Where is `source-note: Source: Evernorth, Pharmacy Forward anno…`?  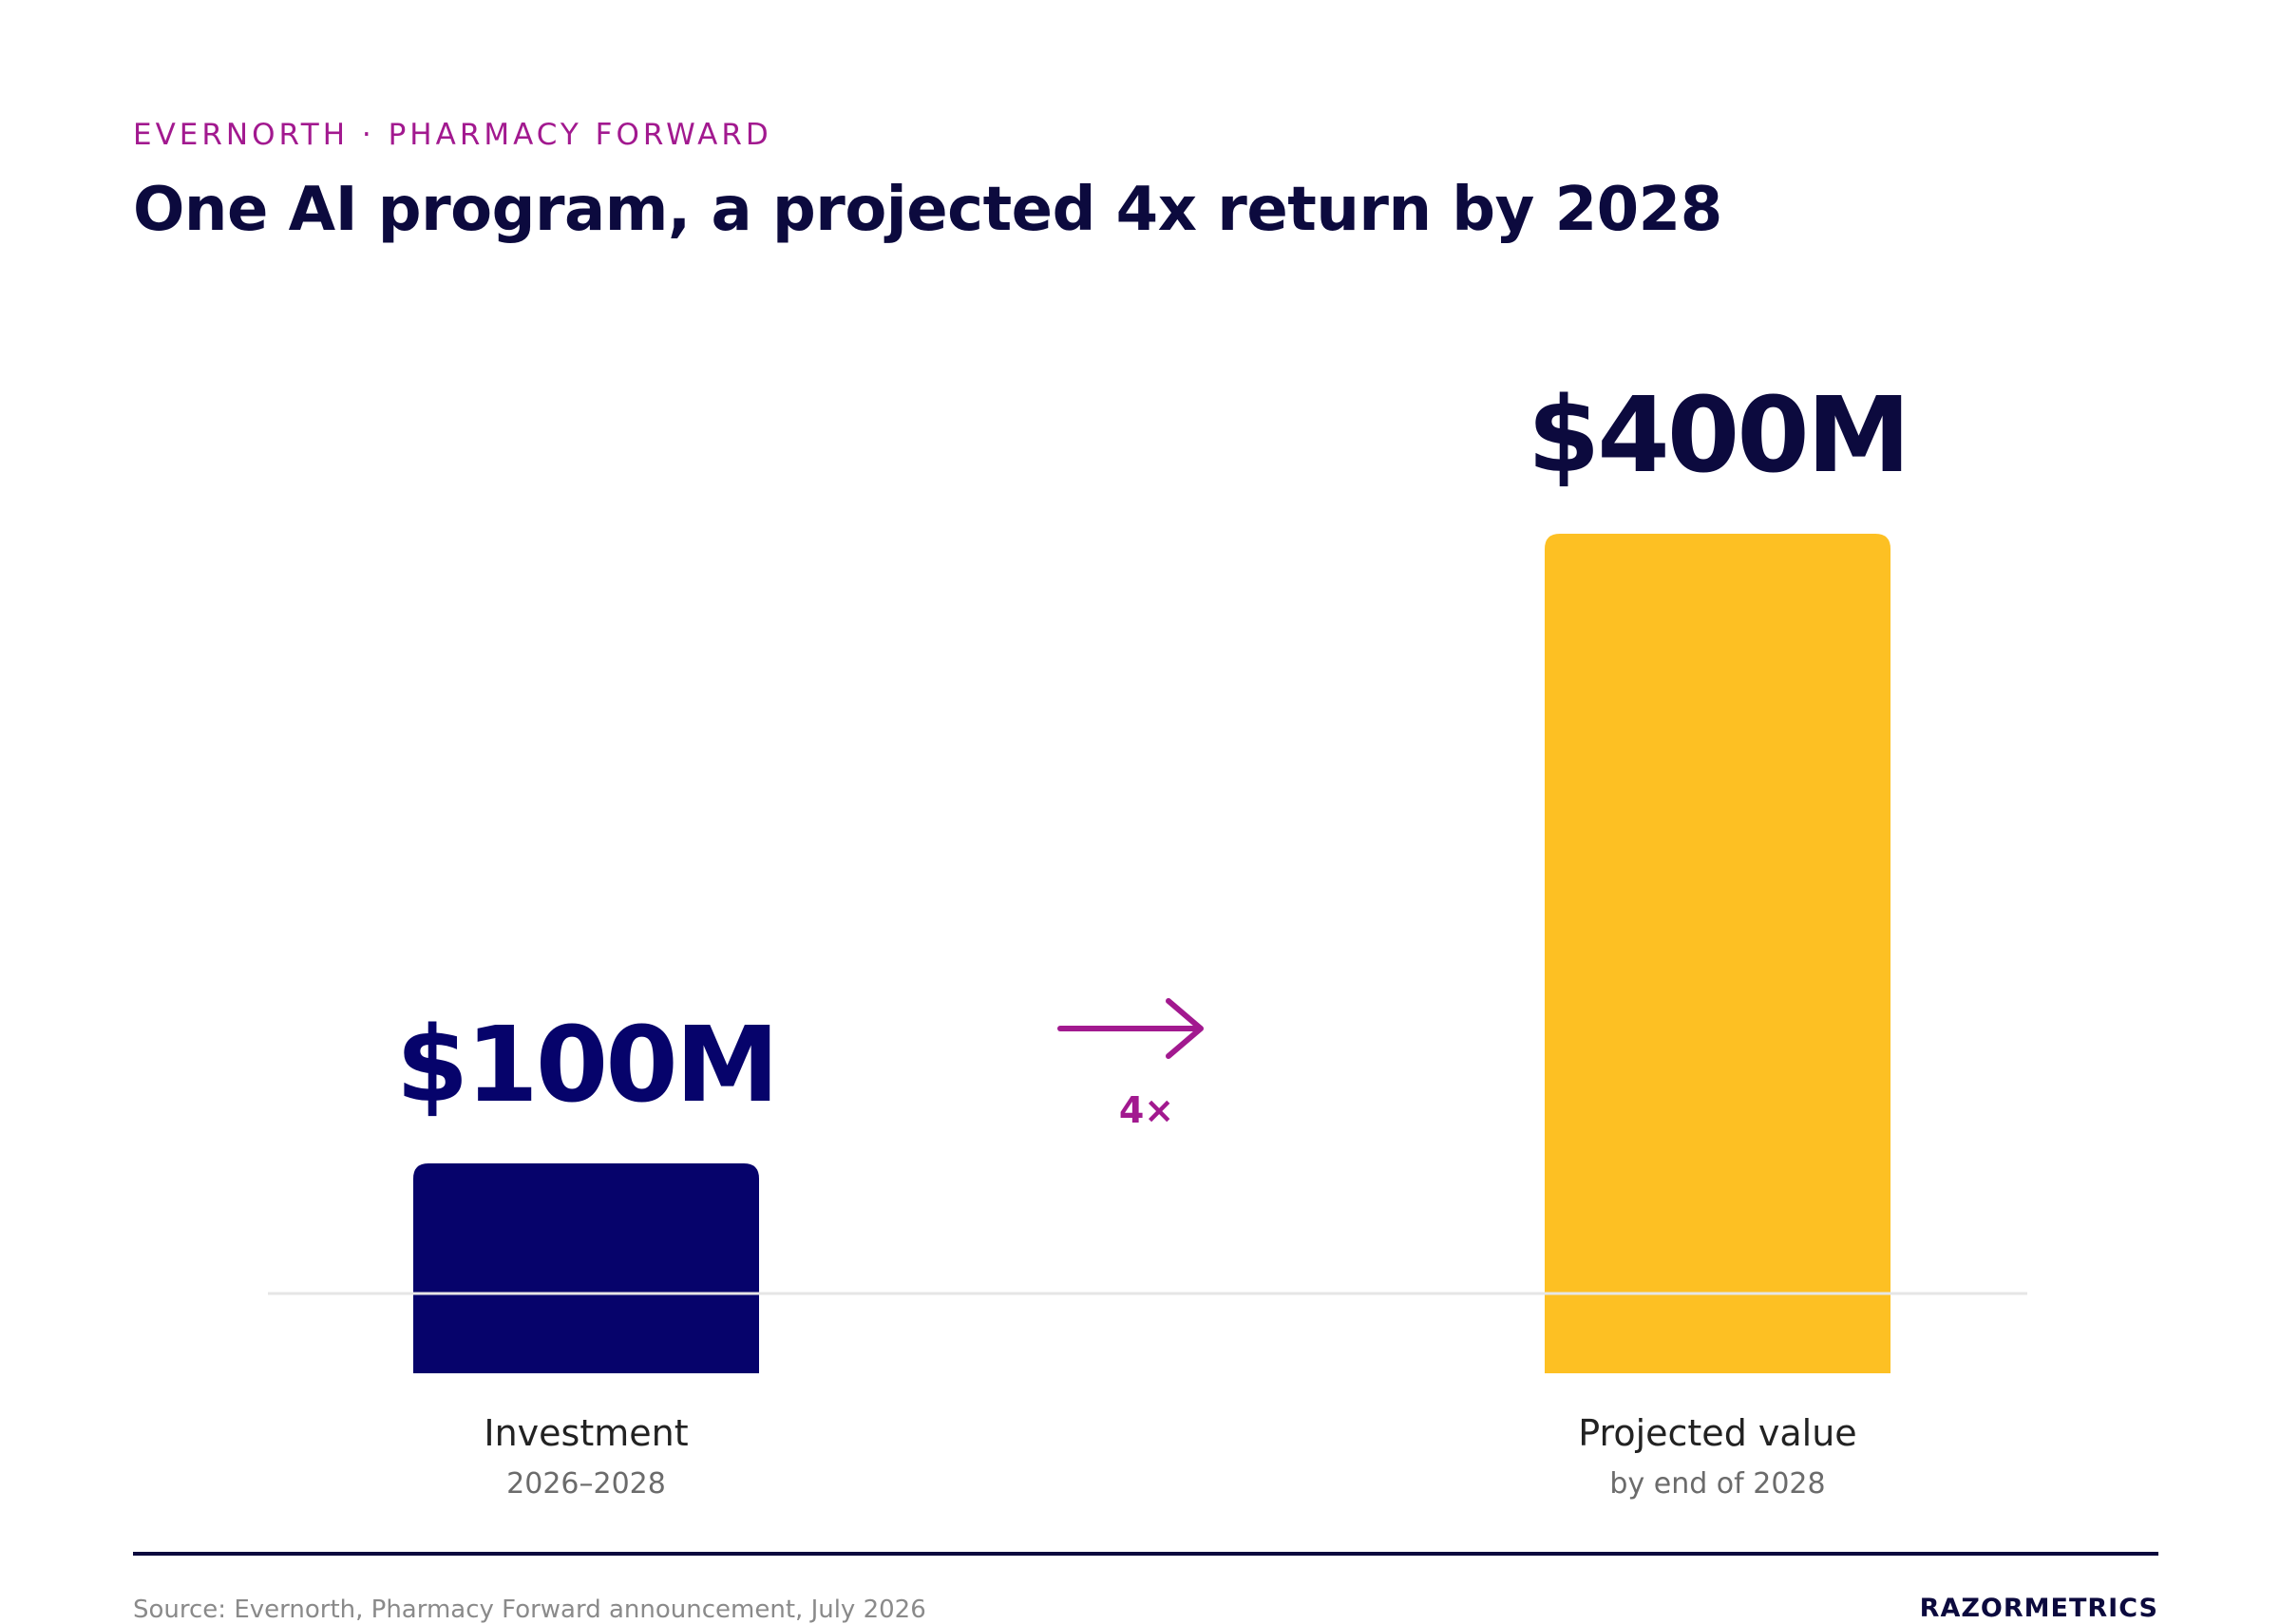
source-note: Source: Evernorth, Pharmacy Forward anno… is located at coordinates (529, 1610).